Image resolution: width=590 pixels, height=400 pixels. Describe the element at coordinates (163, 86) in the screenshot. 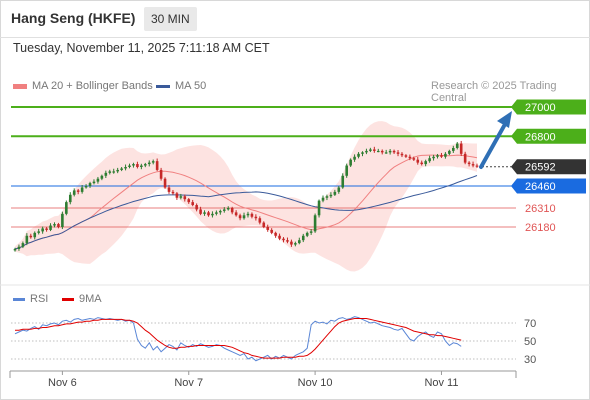

I see `ma50-swatch` at that location.